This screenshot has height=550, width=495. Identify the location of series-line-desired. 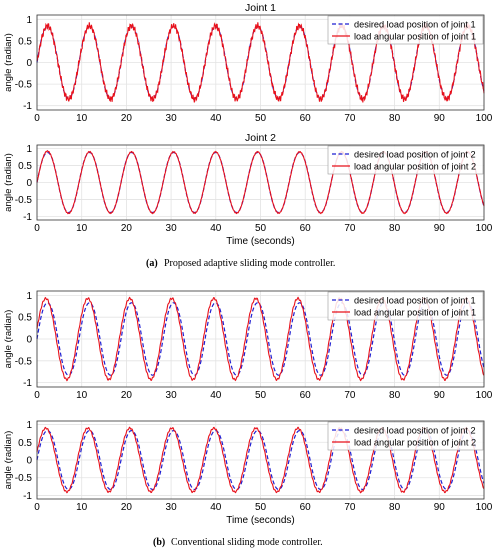
(260, 460).